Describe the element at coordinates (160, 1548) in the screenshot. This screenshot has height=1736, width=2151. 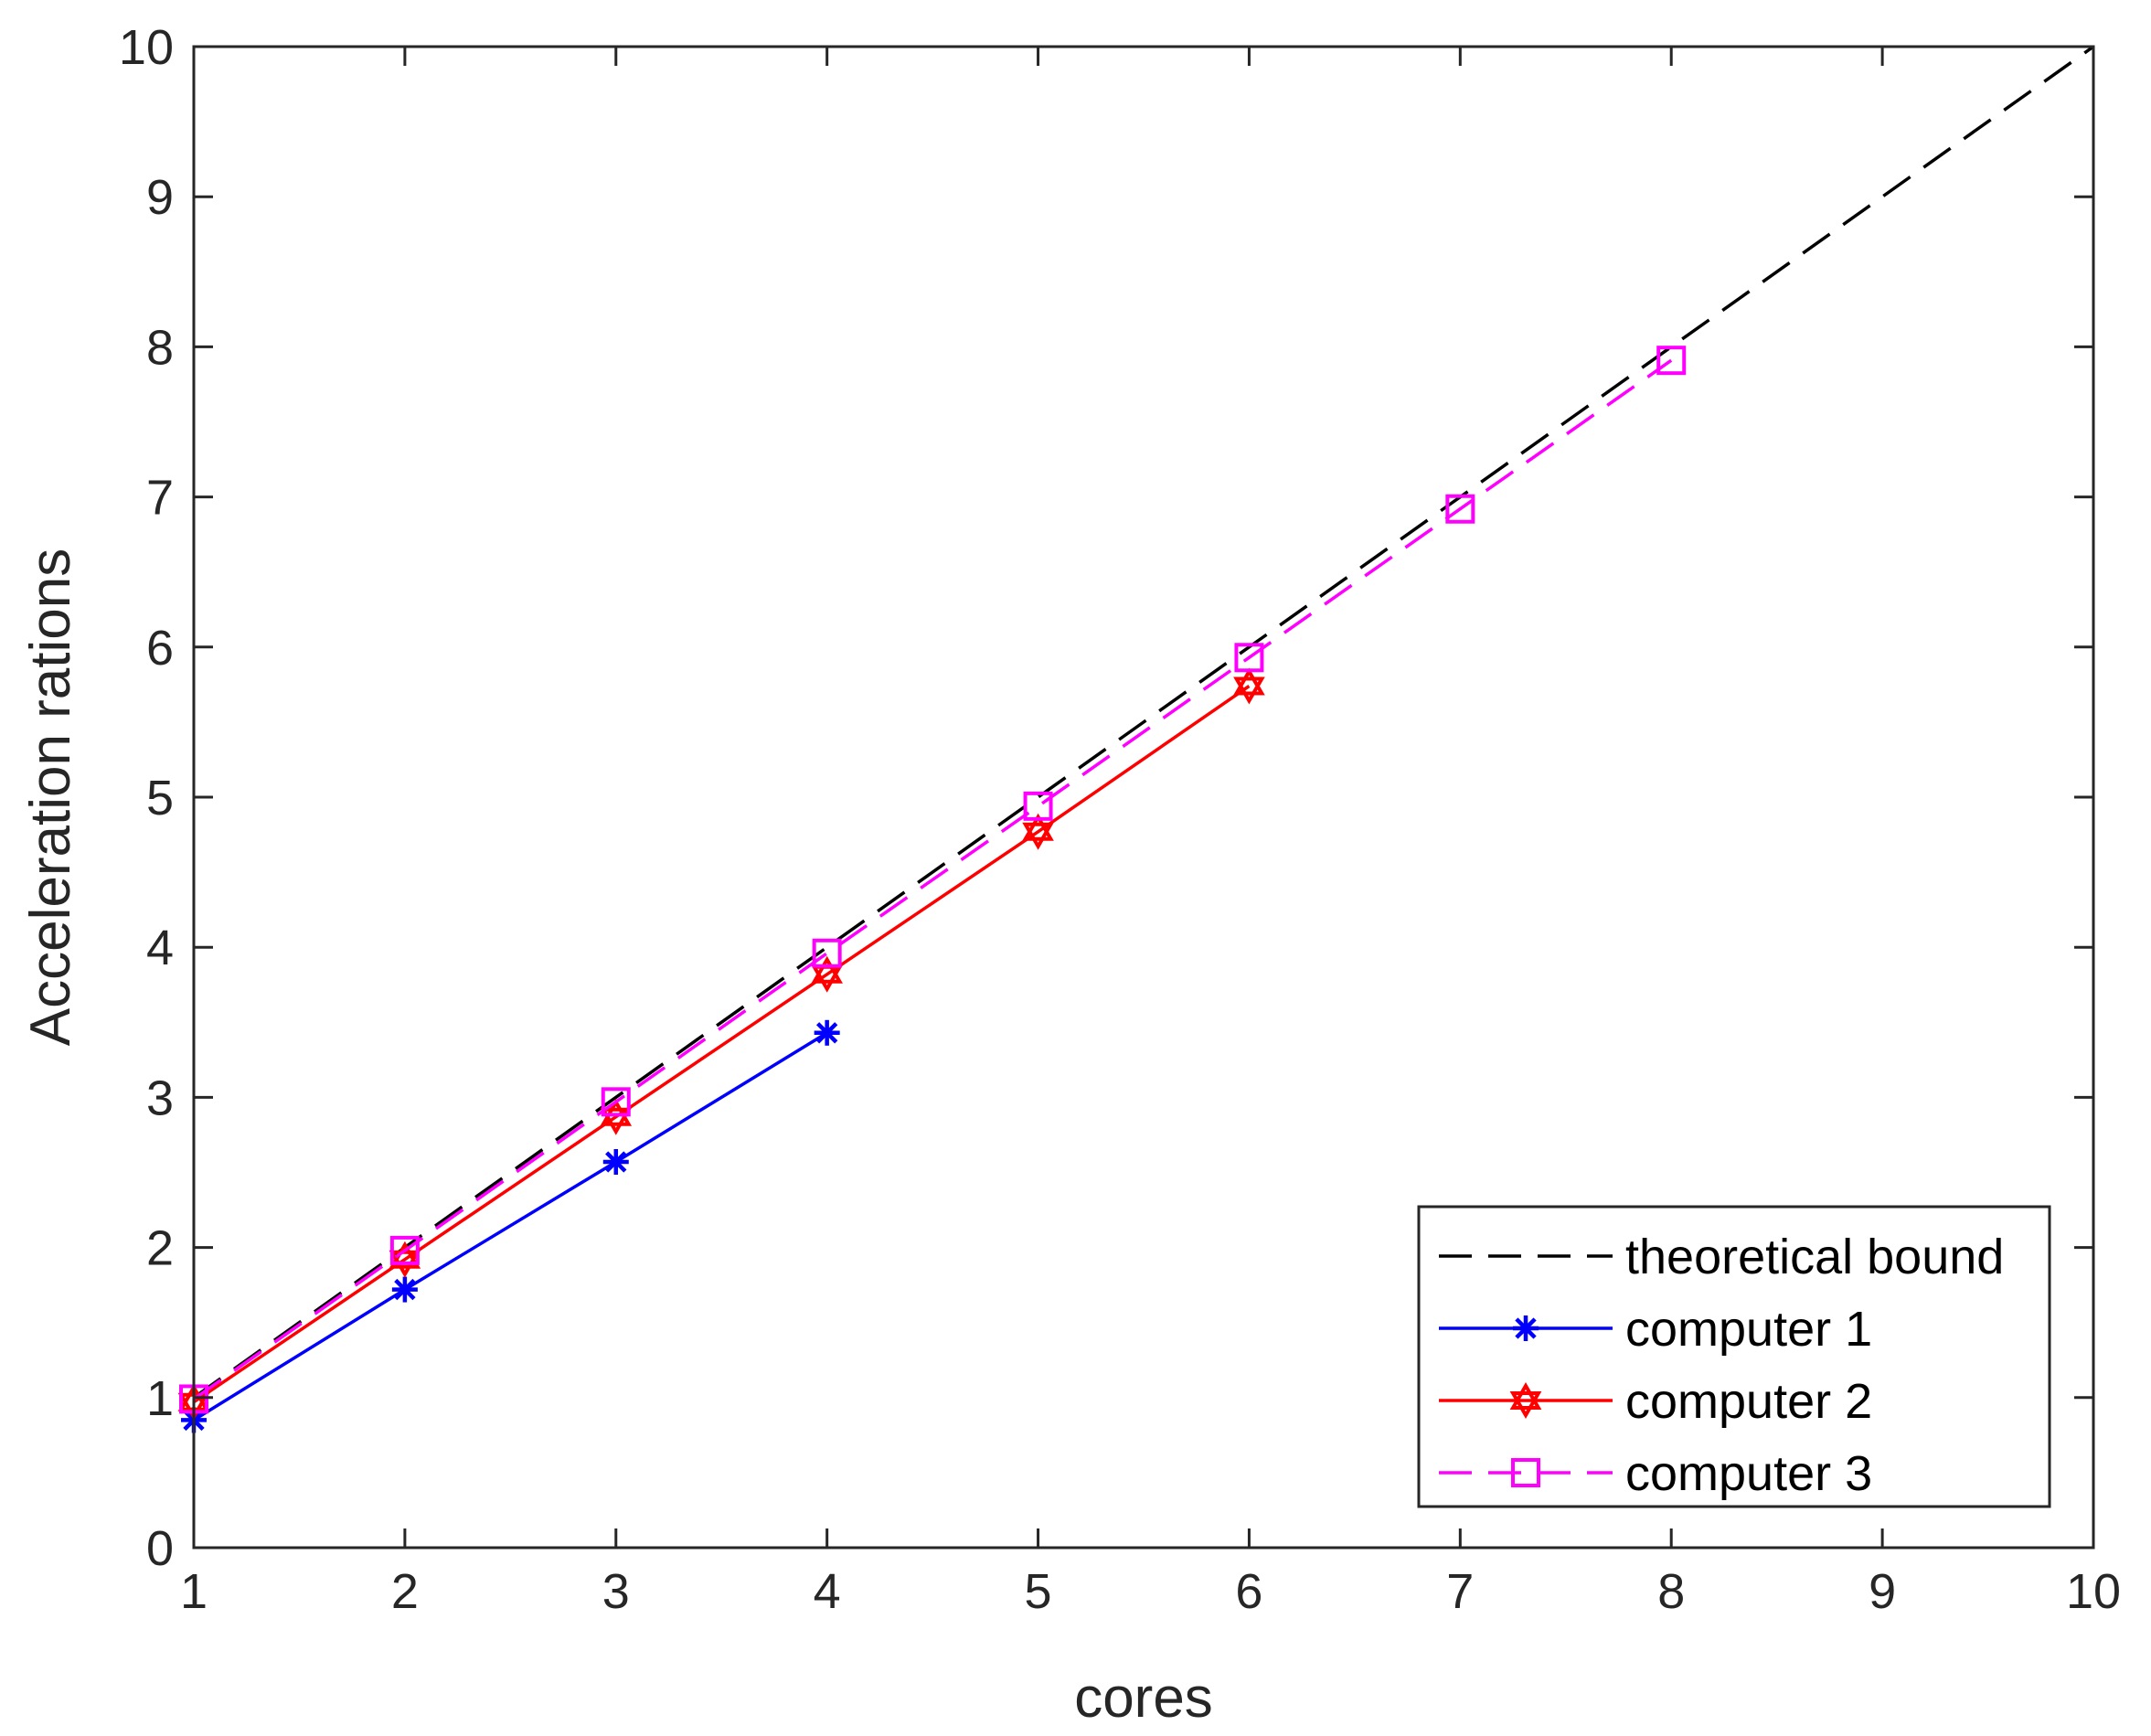
I see `y-tick-label: 0` at that location.